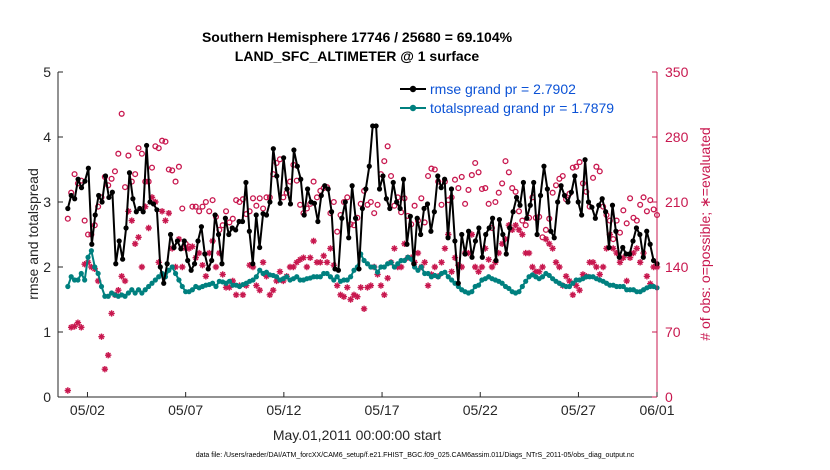 The image size is (830, 470). What do you see at coordinates (357, 435) in the screenshot?
I see `x-axis-label: May.01,2011 00:00:00 start` at bounding box center [357, 435].